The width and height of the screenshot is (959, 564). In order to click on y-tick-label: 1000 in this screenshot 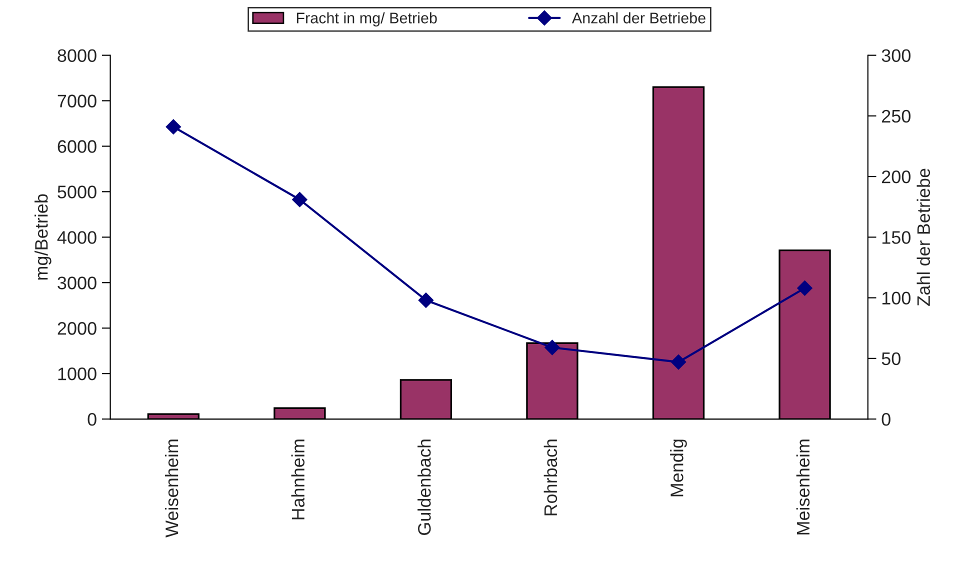, I will do `click(77, 374)`.